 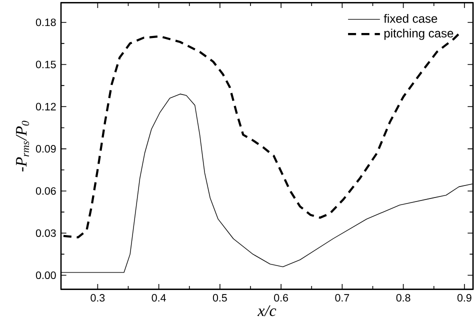 I want to click on x-tick-label: 0.9, so click(x=464, y=298).